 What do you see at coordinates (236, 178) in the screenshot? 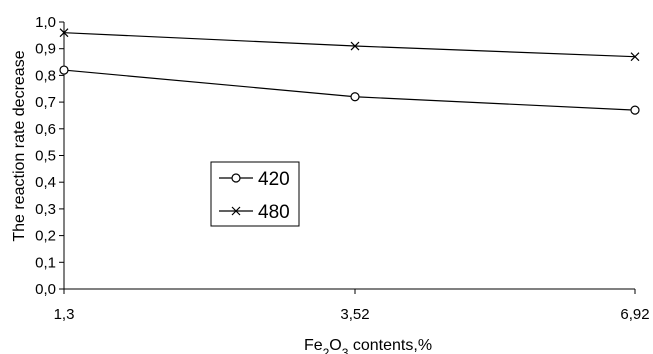
I see `legend-marker-circle` at bounding box center [236, 178].